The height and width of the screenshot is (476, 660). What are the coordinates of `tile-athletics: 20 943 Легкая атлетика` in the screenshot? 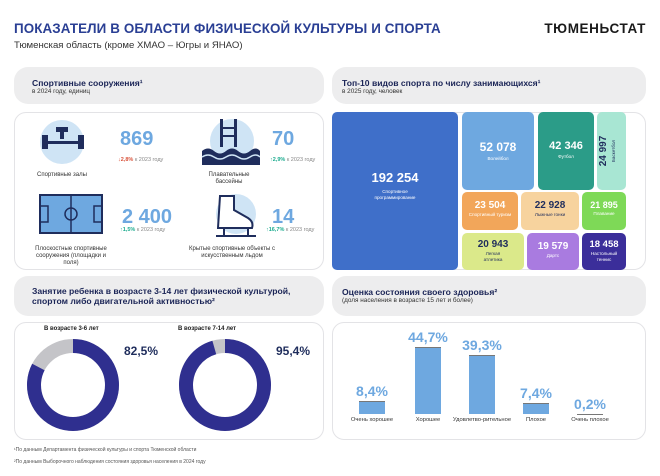 It's located at (493, 251).